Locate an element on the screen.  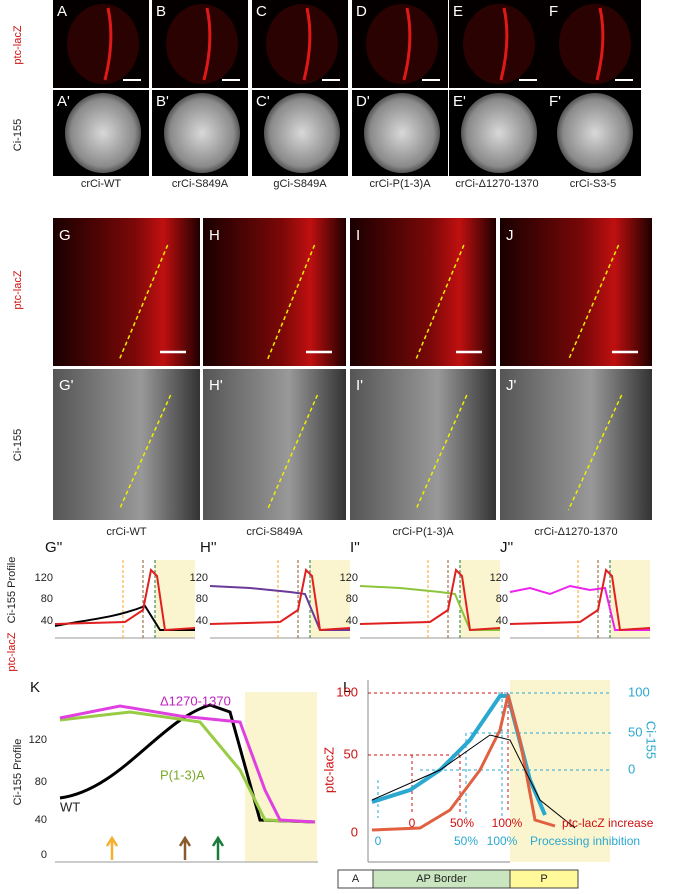
panel-letter: F is located at coordinates (553, 11).